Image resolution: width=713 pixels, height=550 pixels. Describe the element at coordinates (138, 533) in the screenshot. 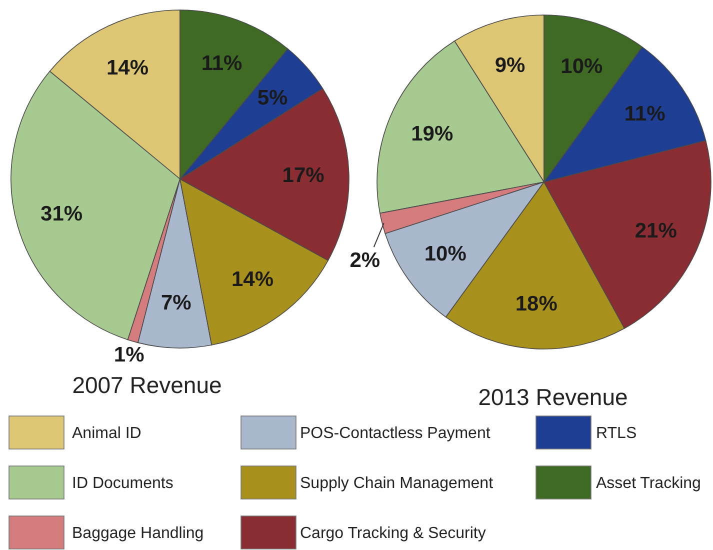

I see `legend-label: Baggage Handling` at that location.